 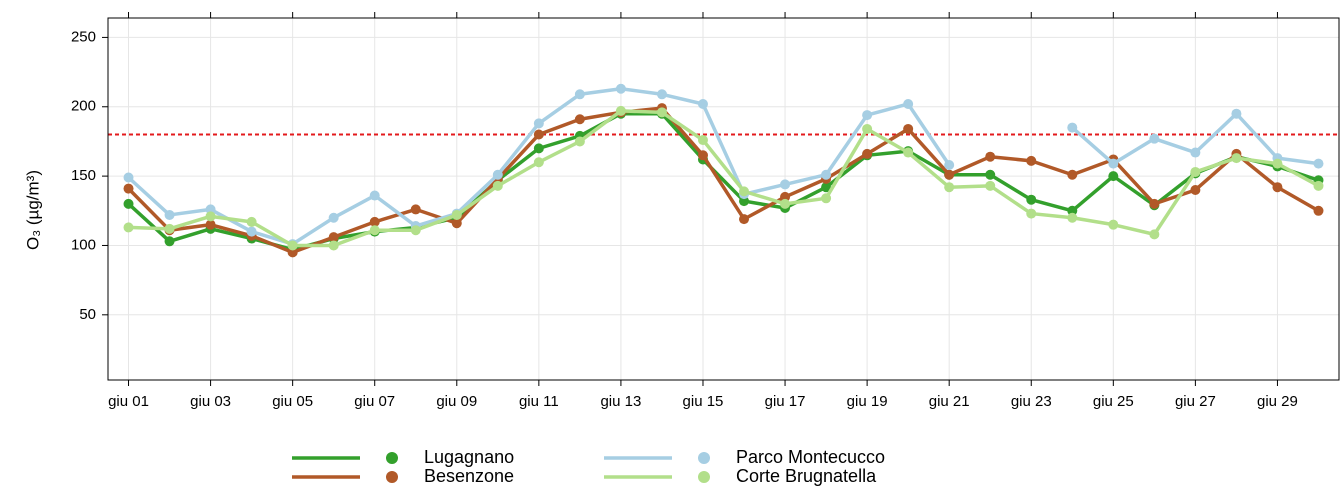 What do you see at coordinates (810, 457) in the screenshot?
I see `legend-label: Parco Montecucco` at bounding box center [810, 457].